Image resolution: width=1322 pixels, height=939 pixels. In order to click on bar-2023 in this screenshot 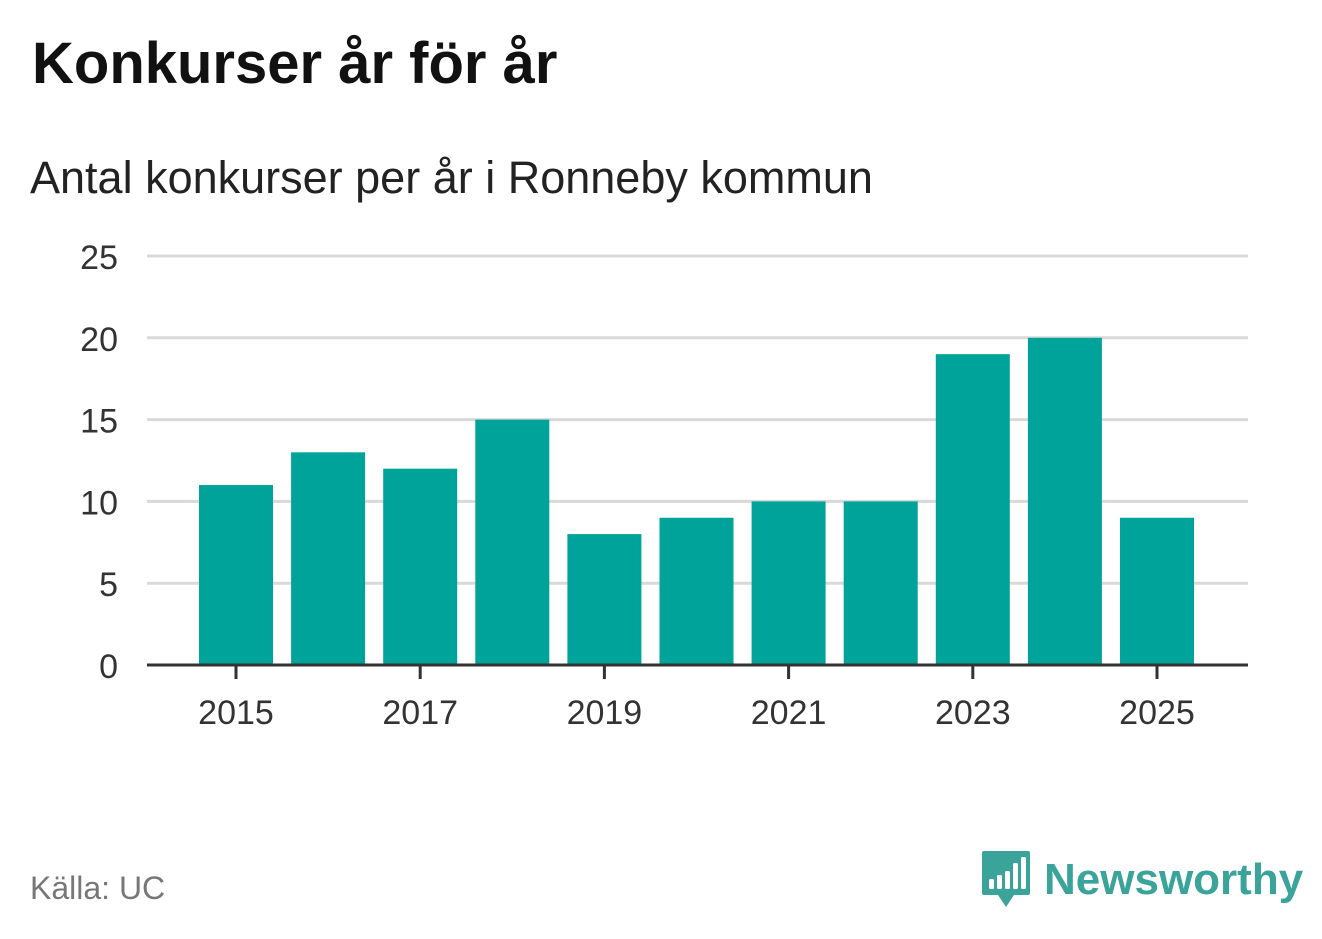, I will do `click(972, 509)`.